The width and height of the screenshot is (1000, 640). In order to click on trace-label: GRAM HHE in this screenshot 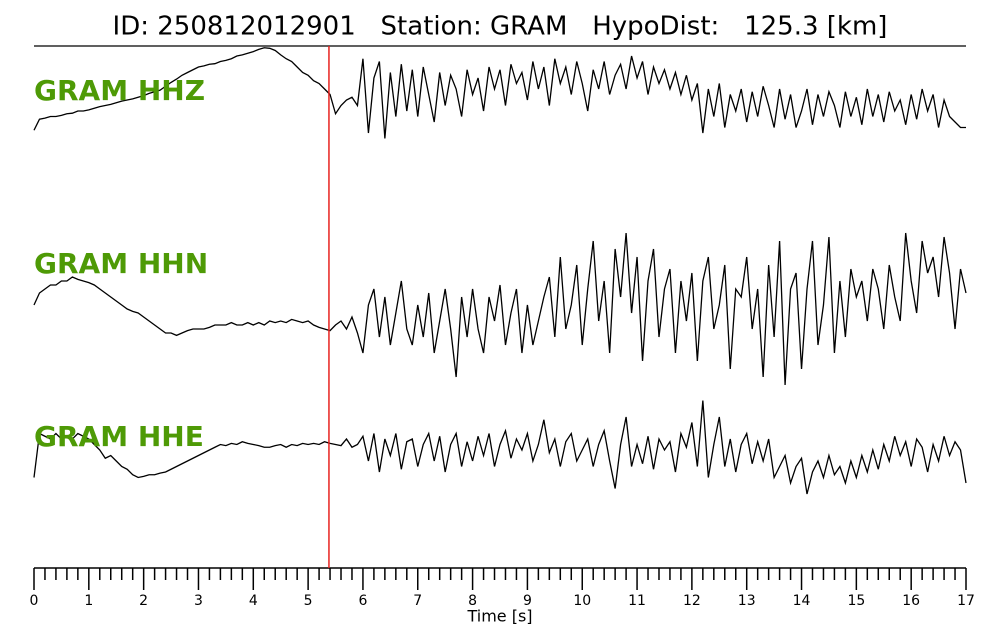, I will do `click(119, 436)`.